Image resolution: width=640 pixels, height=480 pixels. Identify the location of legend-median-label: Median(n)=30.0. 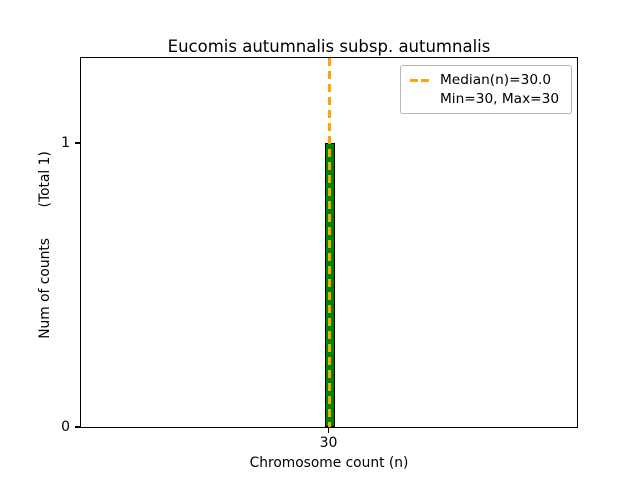
(496, 80).